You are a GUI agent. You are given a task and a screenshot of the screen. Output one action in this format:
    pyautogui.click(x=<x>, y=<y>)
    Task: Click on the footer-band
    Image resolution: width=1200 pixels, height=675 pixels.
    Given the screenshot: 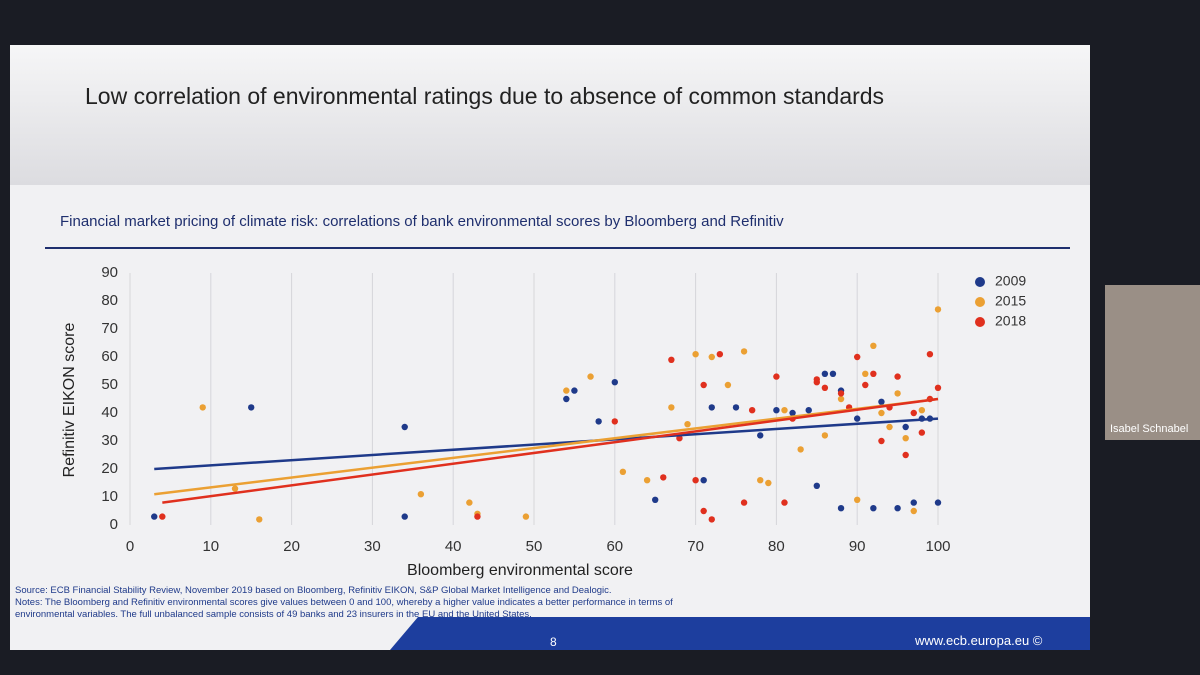 What is the action you would take?
    pyautogui.click(x=740, y=633)
    